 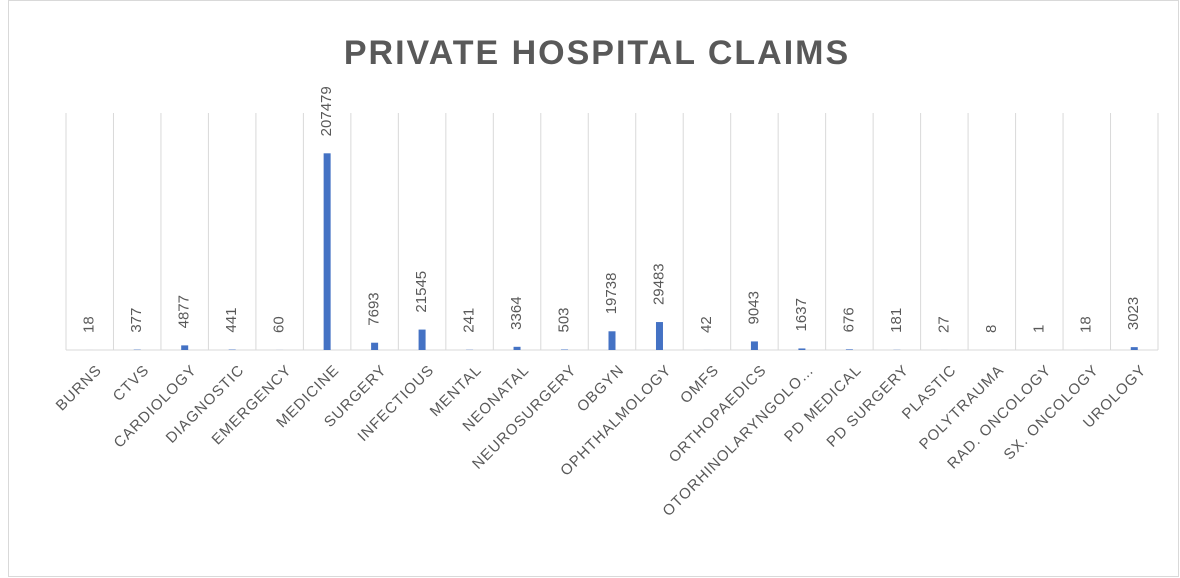 I want to click on data-label: 21545, so click(x=421, y=292).